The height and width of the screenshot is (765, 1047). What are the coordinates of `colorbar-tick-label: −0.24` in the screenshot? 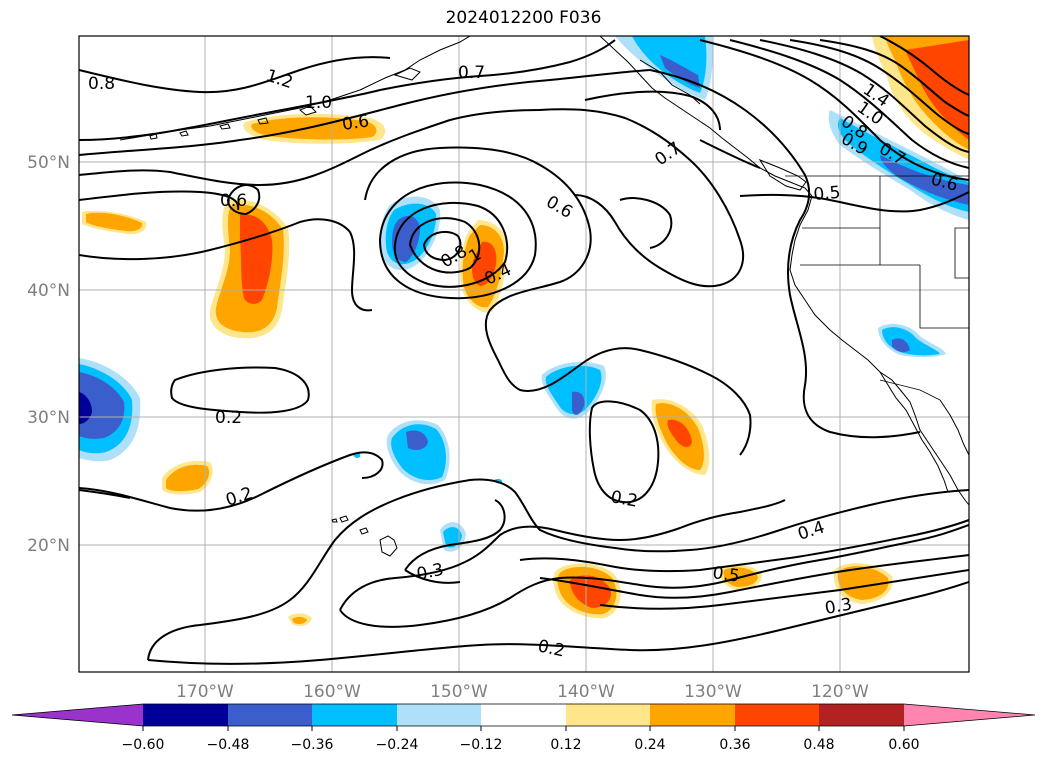 It's located at (397, 745).